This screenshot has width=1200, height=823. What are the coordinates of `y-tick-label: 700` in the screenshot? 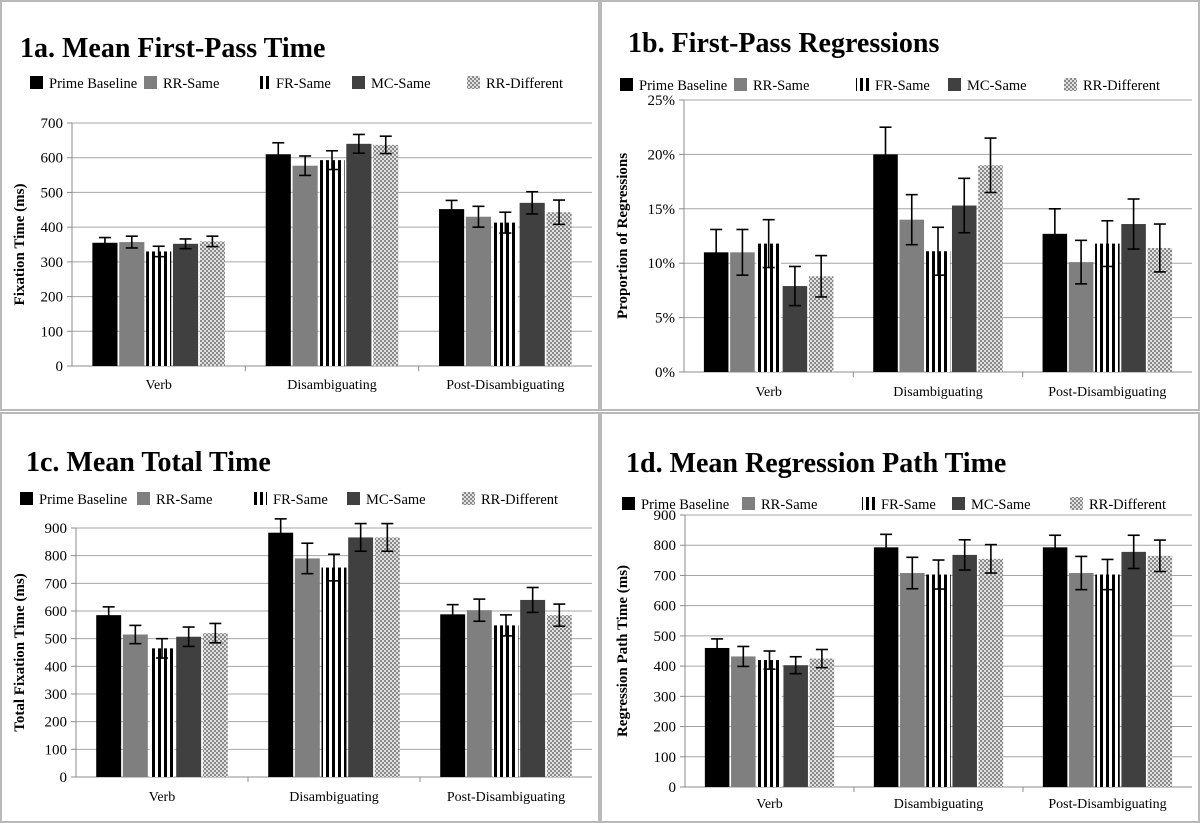 It's located at (665, 576).